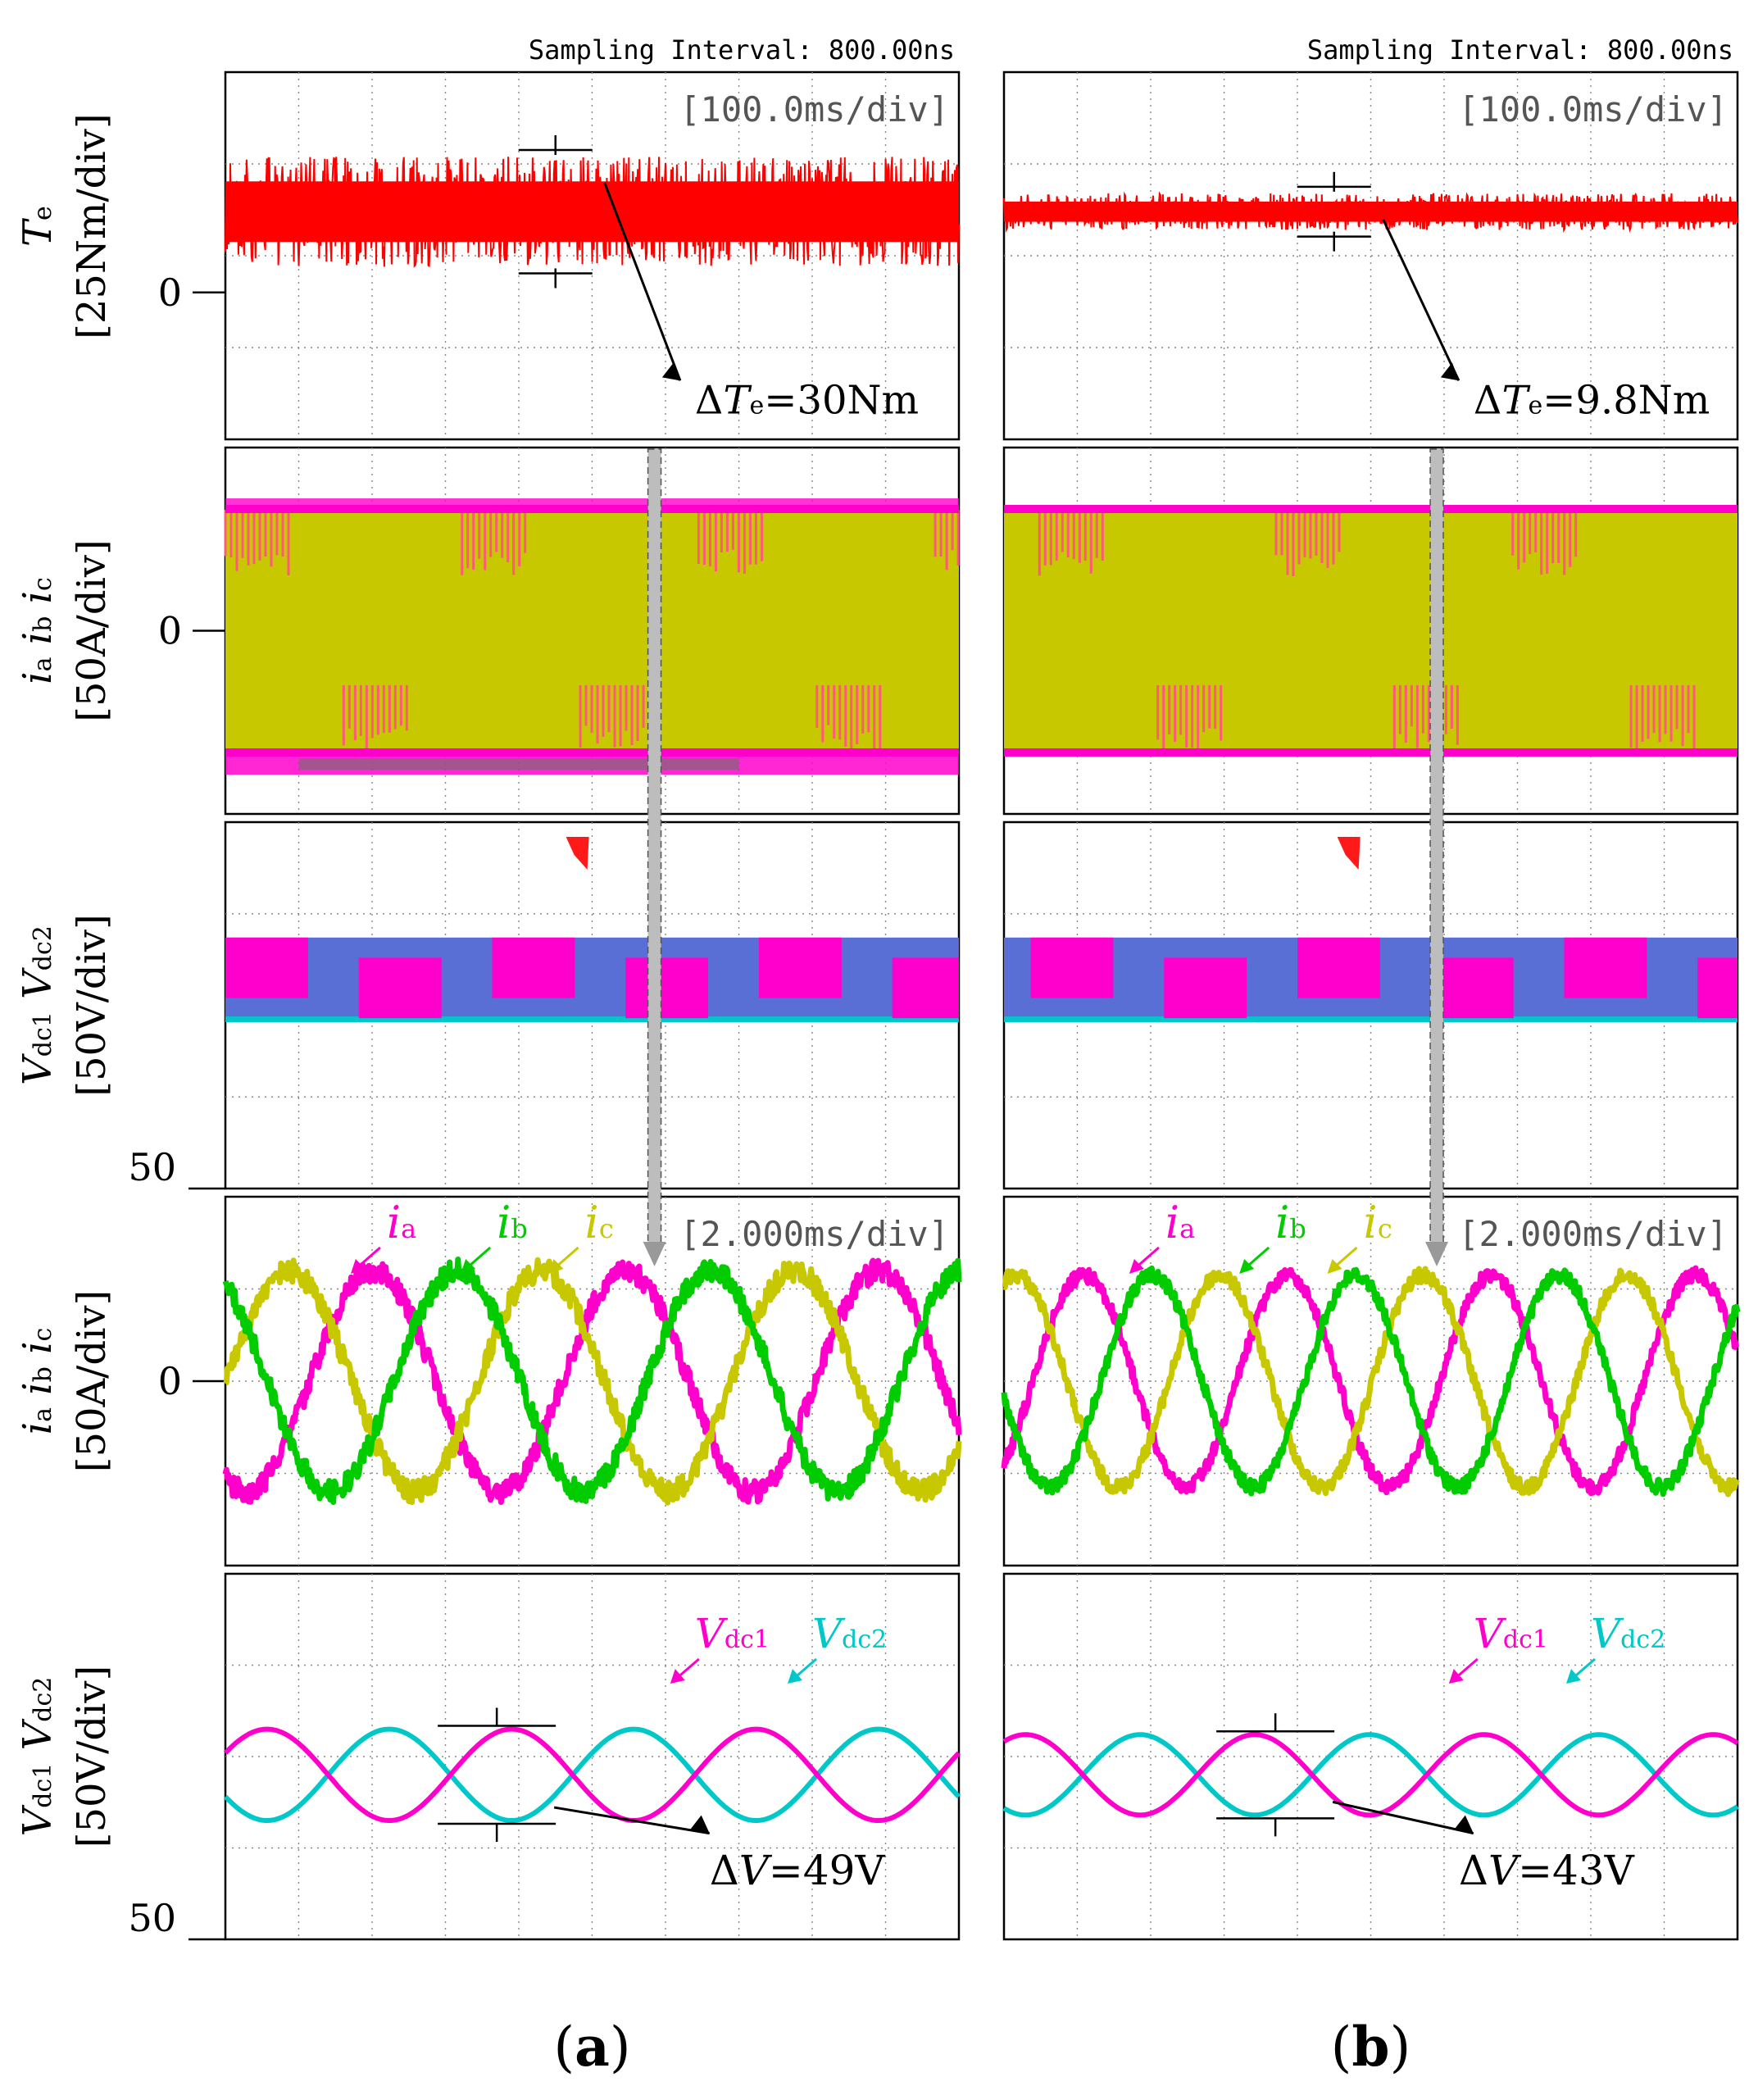 The width and height of the screenshot is (1758, 2100). Describe the element at coordinates (170, 1381) in the screenshot. I see `current-fast-zero-tick: 0` at that location.